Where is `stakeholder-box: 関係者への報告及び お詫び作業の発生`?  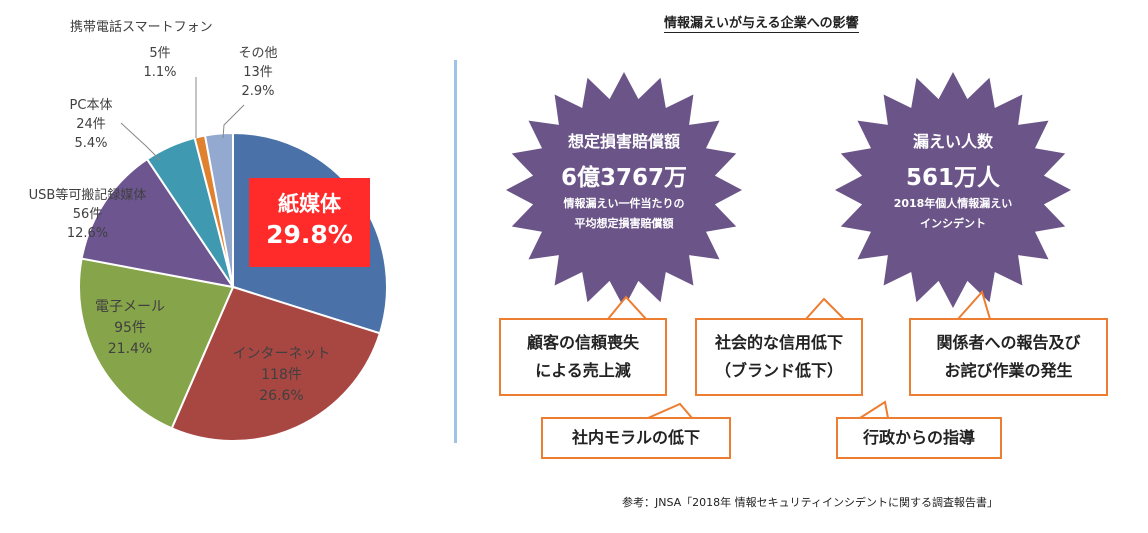 stakeholder-box: 関係者への報告及び お詫び作業の発生 is located at coordinates (1008, 357).